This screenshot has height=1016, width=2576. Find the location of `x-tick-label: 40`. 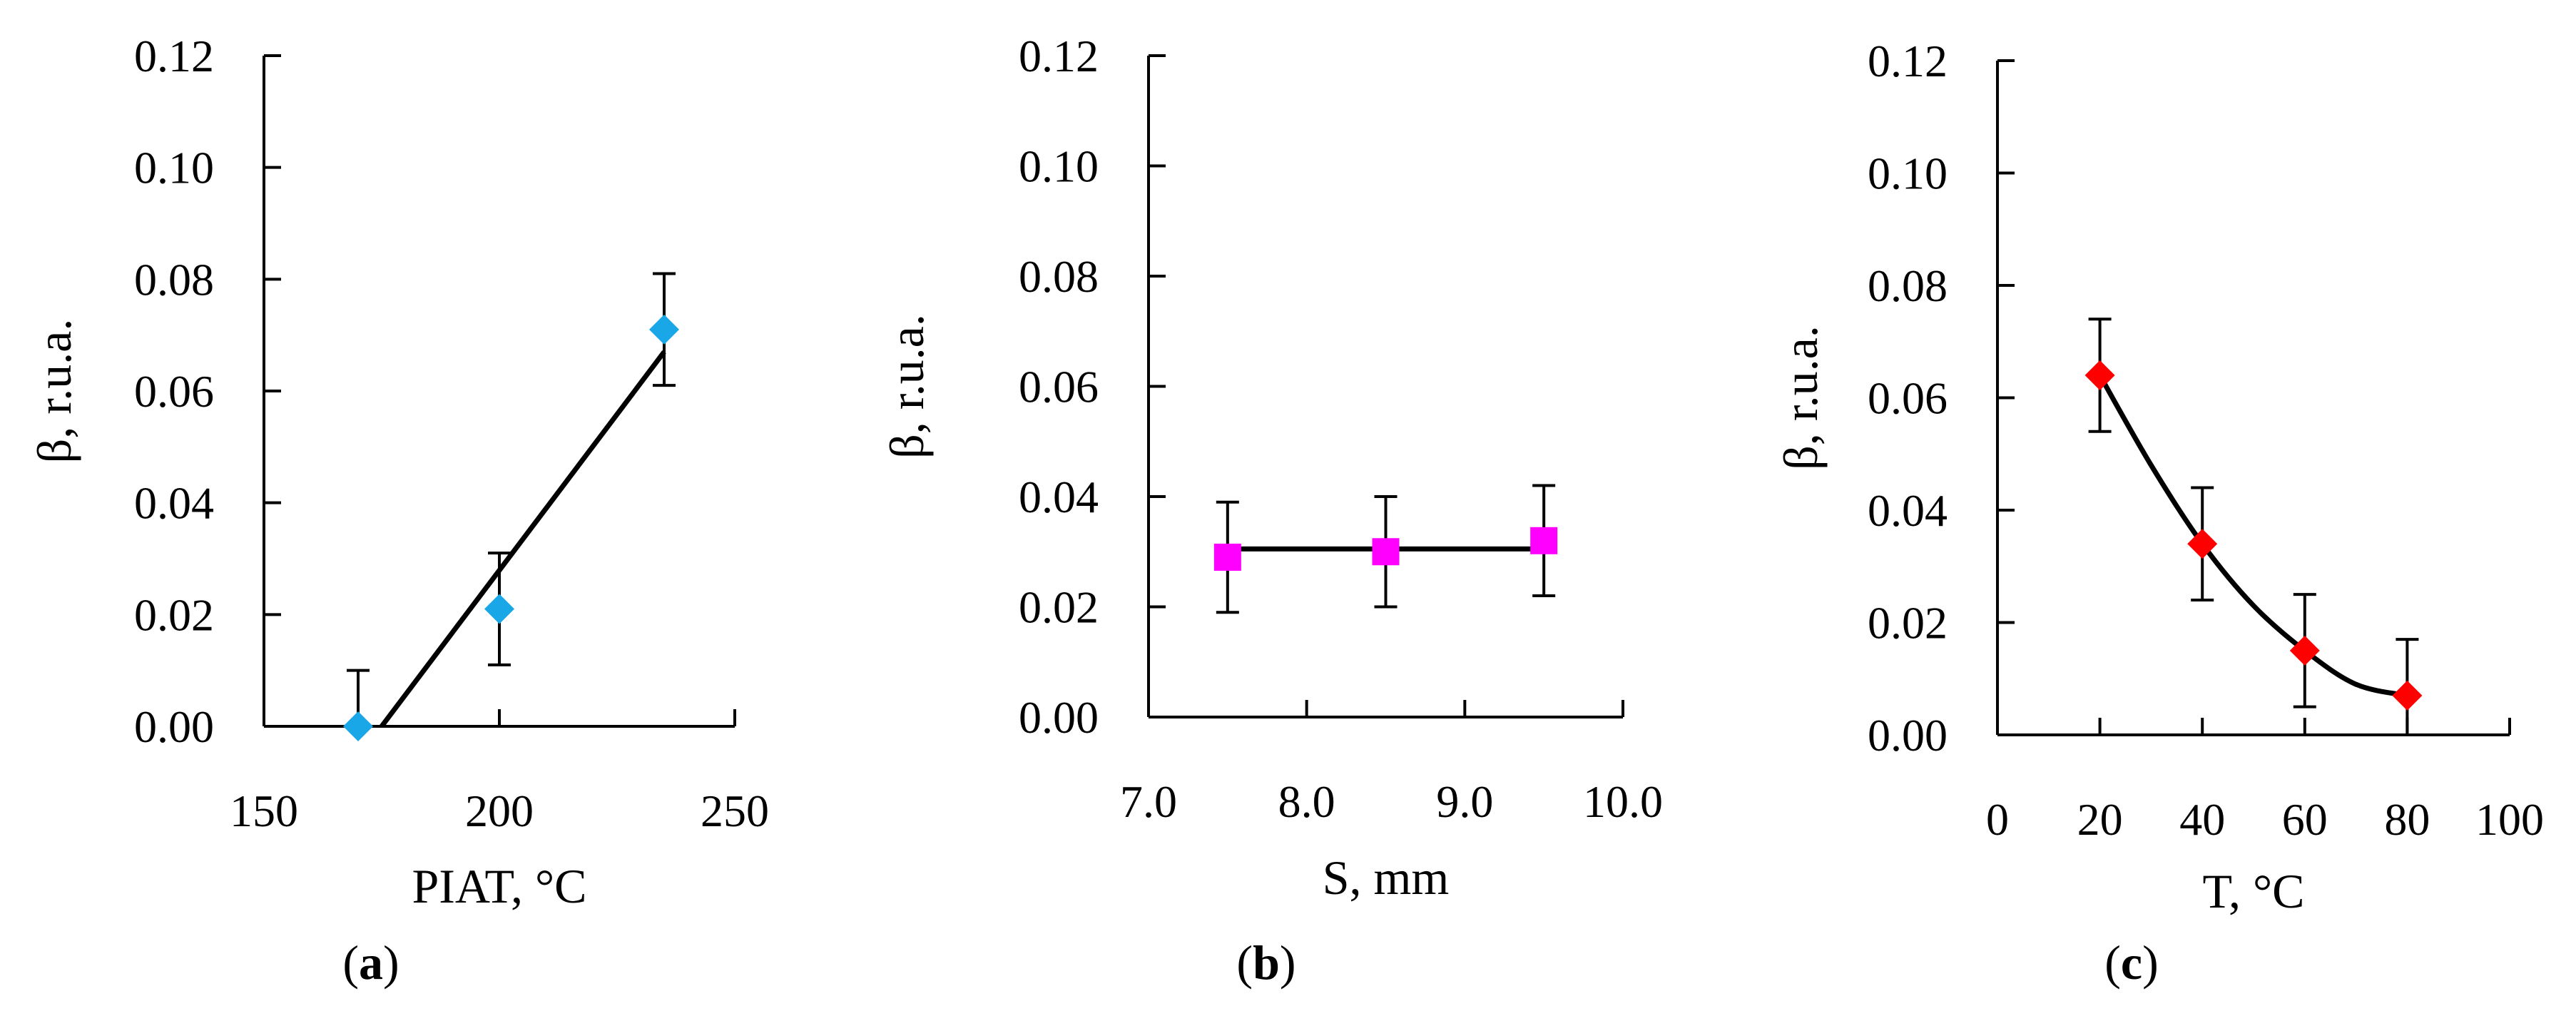

x-tick-label: 40 is located at coordinates (2202, 819).